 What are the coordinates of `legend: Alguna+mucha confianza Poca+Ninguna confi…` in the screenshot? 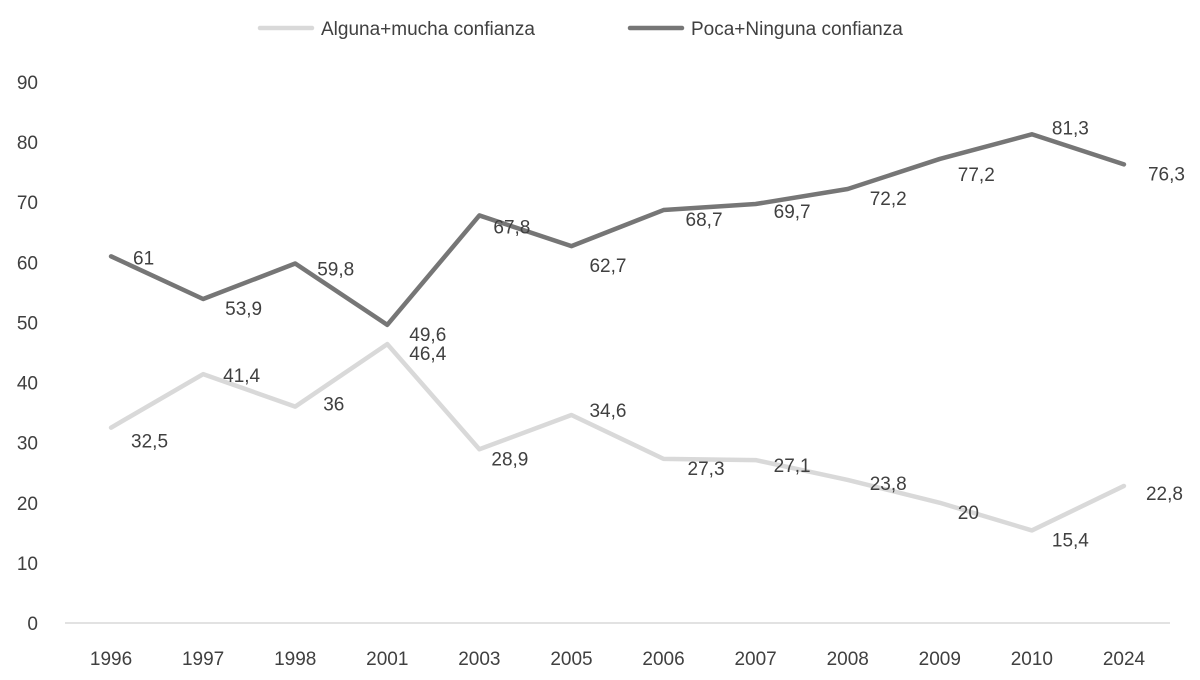 It's located at (580, 29).